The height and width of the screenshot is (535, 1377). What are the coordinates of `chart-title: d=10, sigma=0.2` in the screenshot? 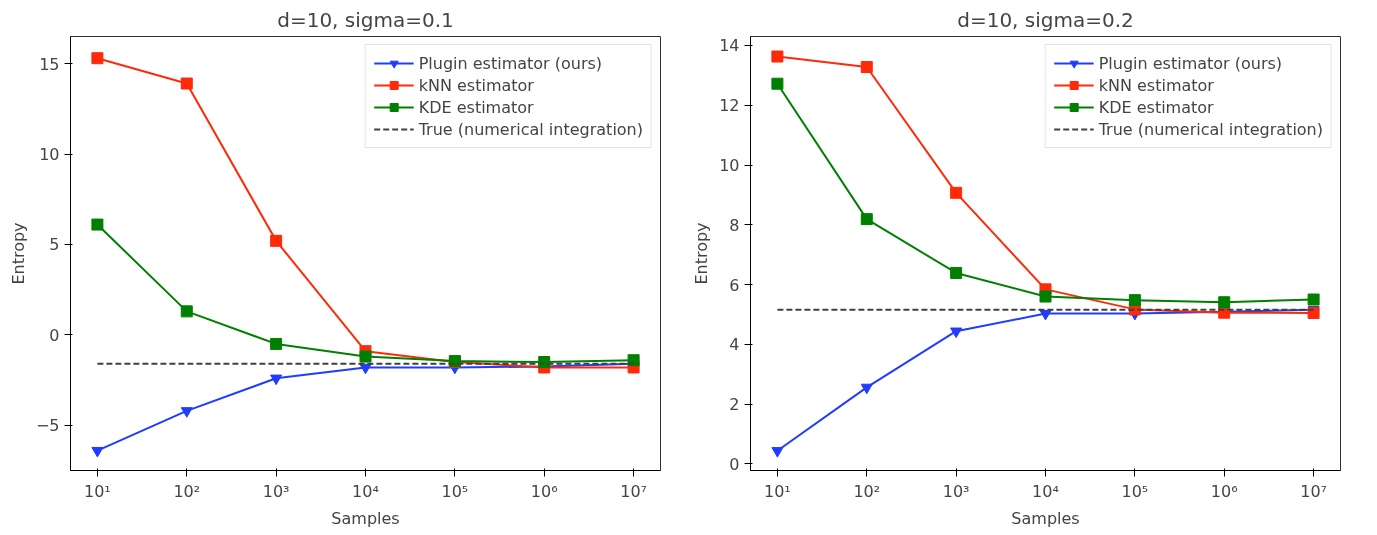 It's located at (1045, 19).